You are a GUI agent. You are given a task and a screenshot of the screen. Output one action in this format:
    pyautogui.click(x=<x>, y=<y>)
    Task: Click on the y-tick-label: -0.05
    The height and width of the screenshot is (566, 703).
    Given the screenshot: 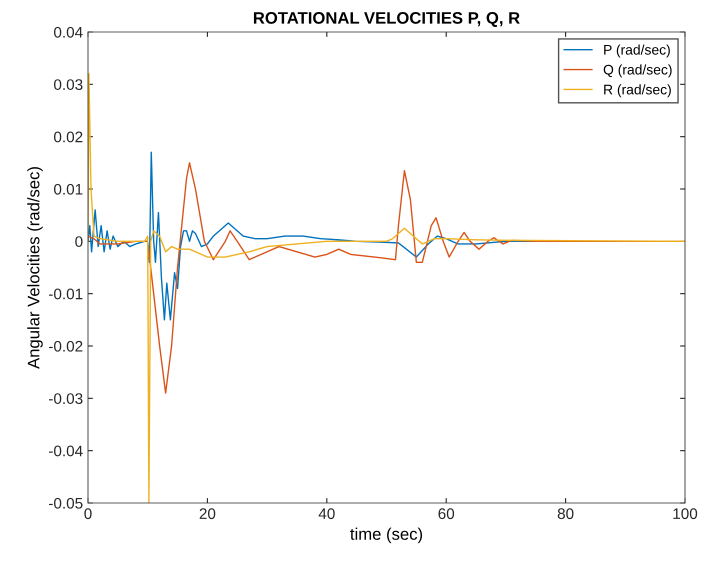 What is the action you would take?
    pyautogui.click(x=65, y=503)
    